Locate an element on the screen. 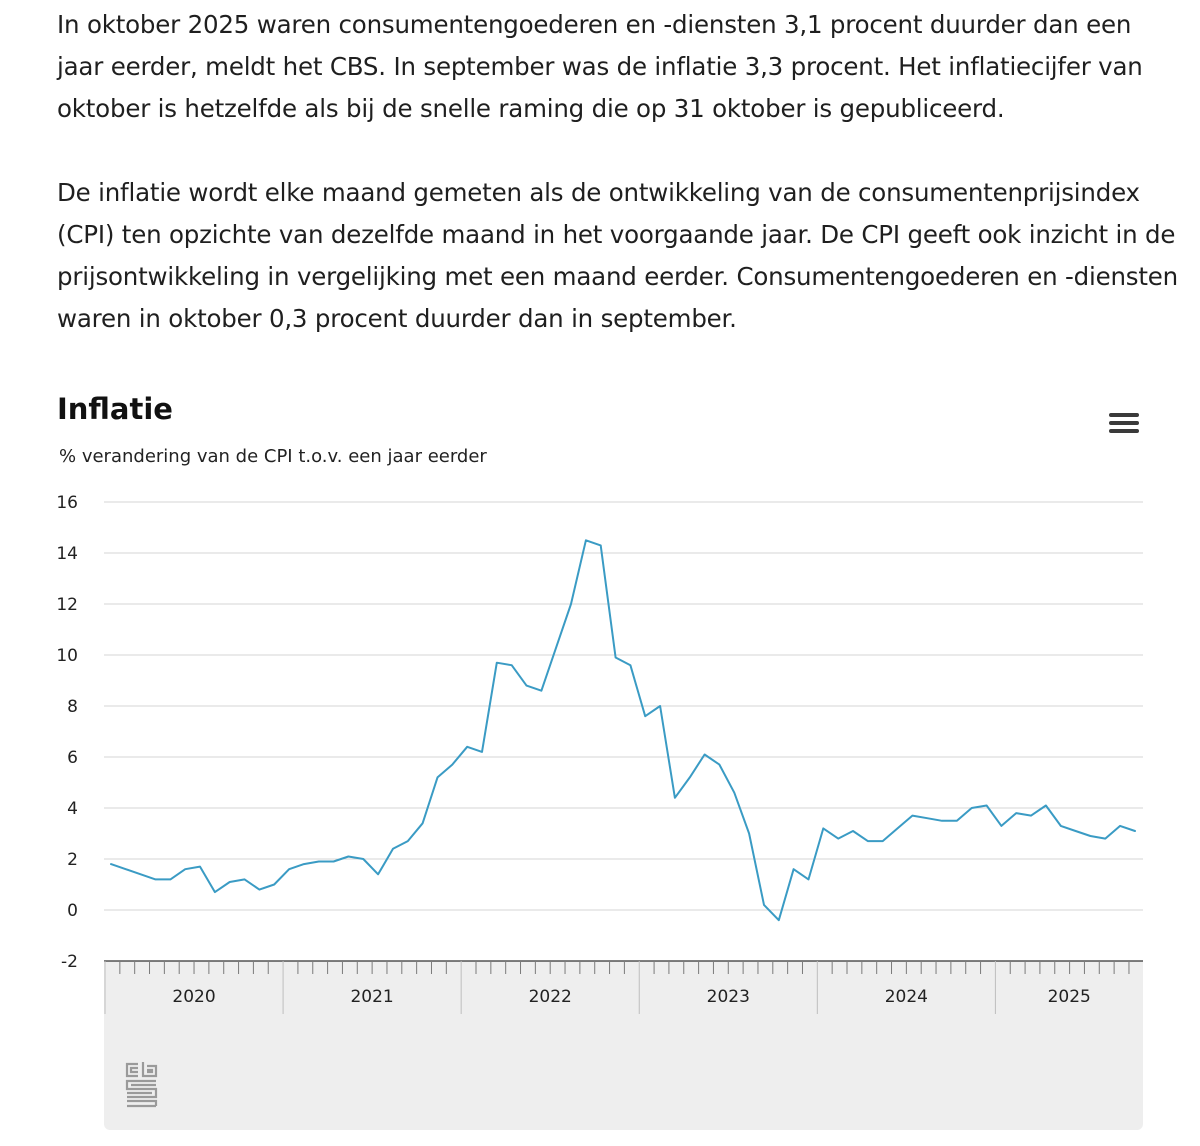 This screenshot has width=1200, height=1146. y-tick-label: 0 is located at coordinates (72, 911).